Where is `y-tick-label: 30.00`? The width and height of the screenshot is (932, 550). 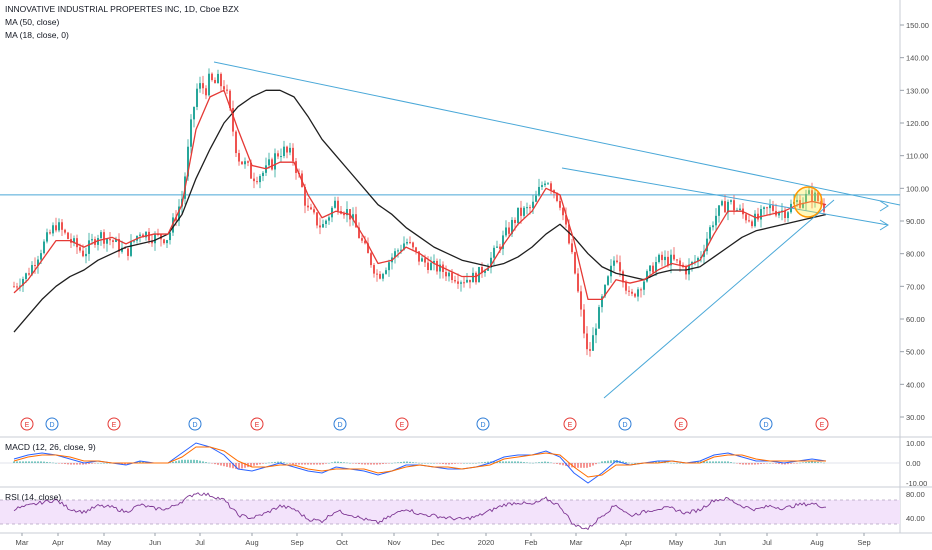 y-tick-label: 30.00 is located at coordinates (915, 417).